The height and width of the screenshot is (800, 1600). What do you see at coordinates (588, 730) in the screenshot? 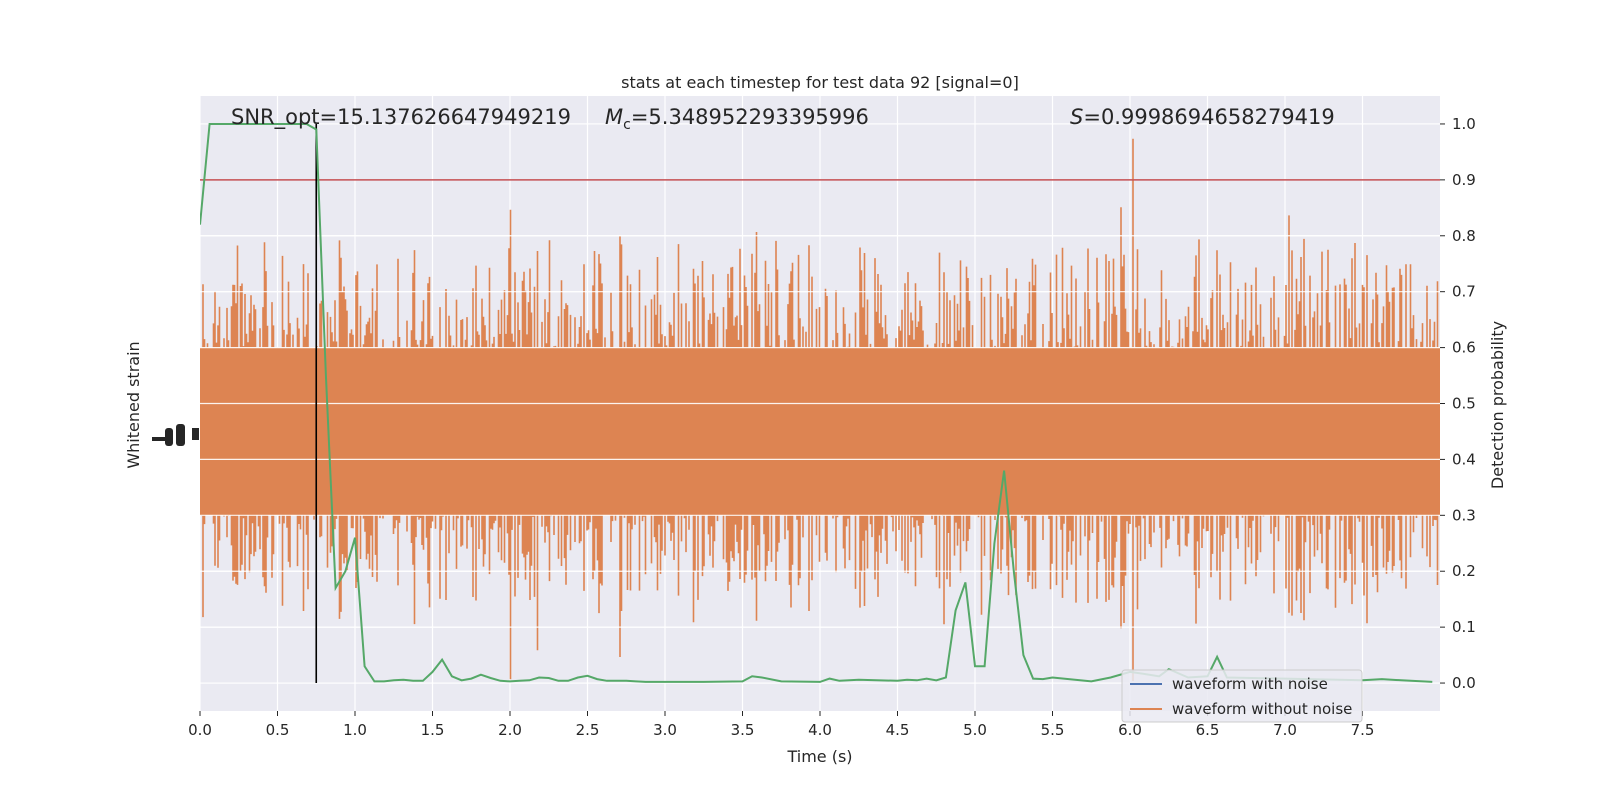
I see `x-tick-label-5: 2.5` at bounding box center [588, 730].